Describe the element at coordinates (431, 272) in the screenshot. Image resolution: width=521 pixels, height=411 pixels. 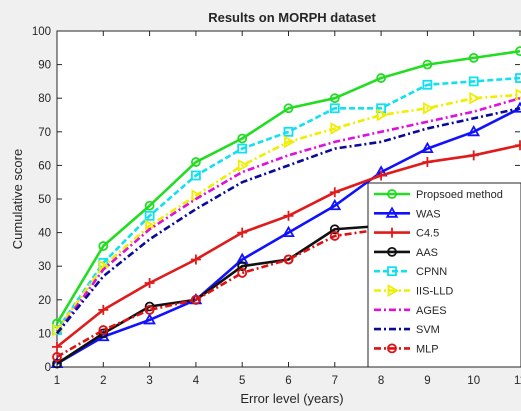
I see `legend-label: CPNN` at that location.